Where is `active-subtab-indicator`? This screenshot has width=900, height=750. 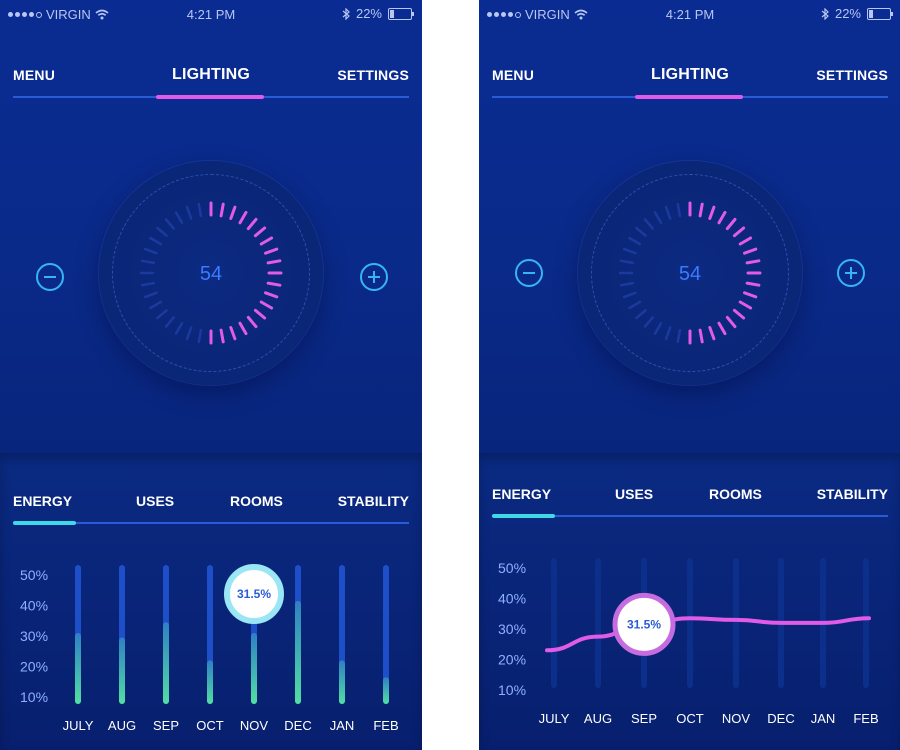
active-subtab-indicator is located at coordinates (523, 516).